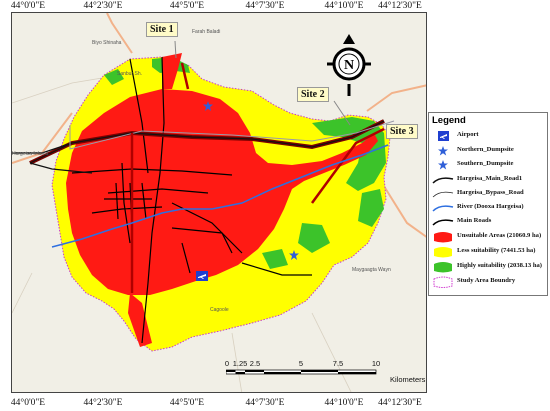  What do you see at coordinates (107, 43) in the screenshot?
I see `place-label-biyo-shinaha: Biyo Shinaha` at bounding box center [107, 43].